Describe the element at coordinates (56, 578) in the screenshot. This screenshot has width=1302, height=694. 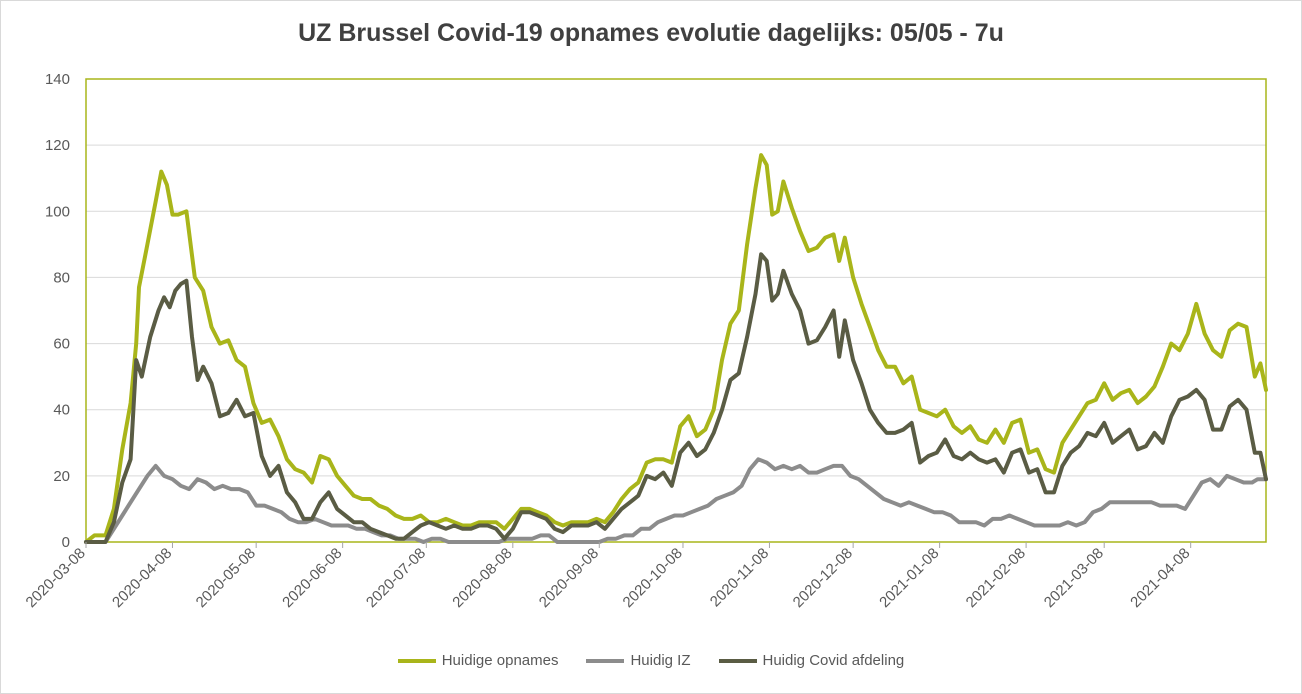
I see `x-tick-label-2020-03-08: 2020-03-08` at that location.